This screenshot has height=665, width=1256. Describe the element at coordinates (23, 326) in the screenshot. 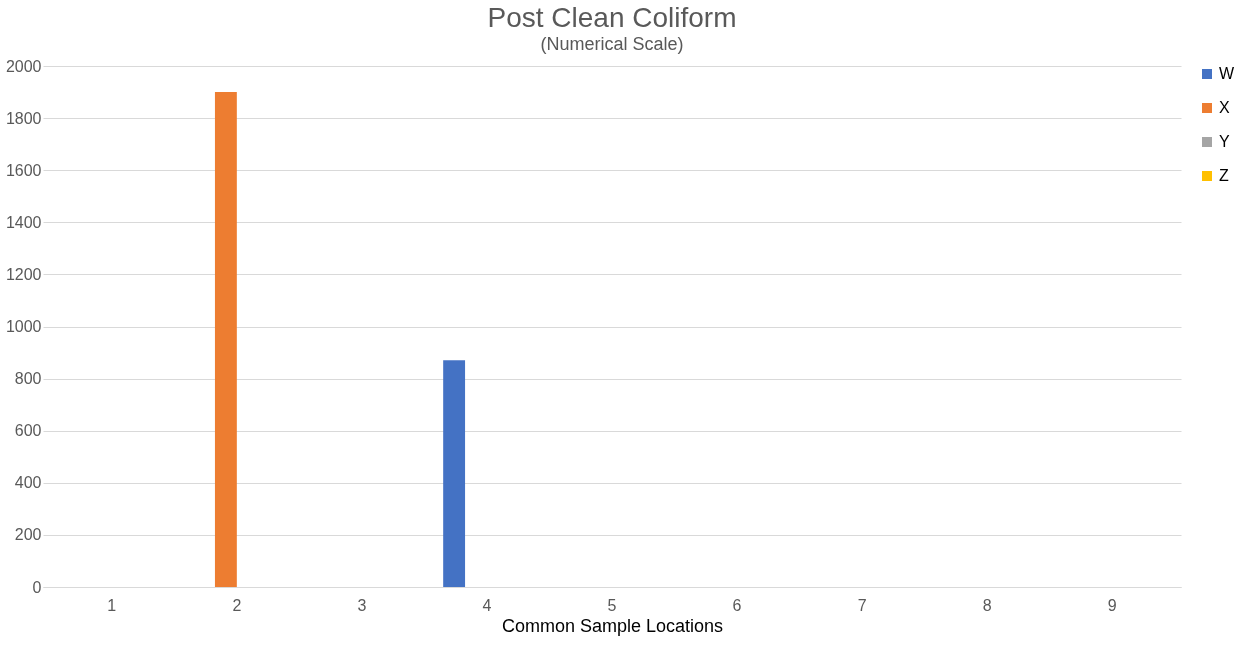

I see `y-tick-label: 1000` at that location.